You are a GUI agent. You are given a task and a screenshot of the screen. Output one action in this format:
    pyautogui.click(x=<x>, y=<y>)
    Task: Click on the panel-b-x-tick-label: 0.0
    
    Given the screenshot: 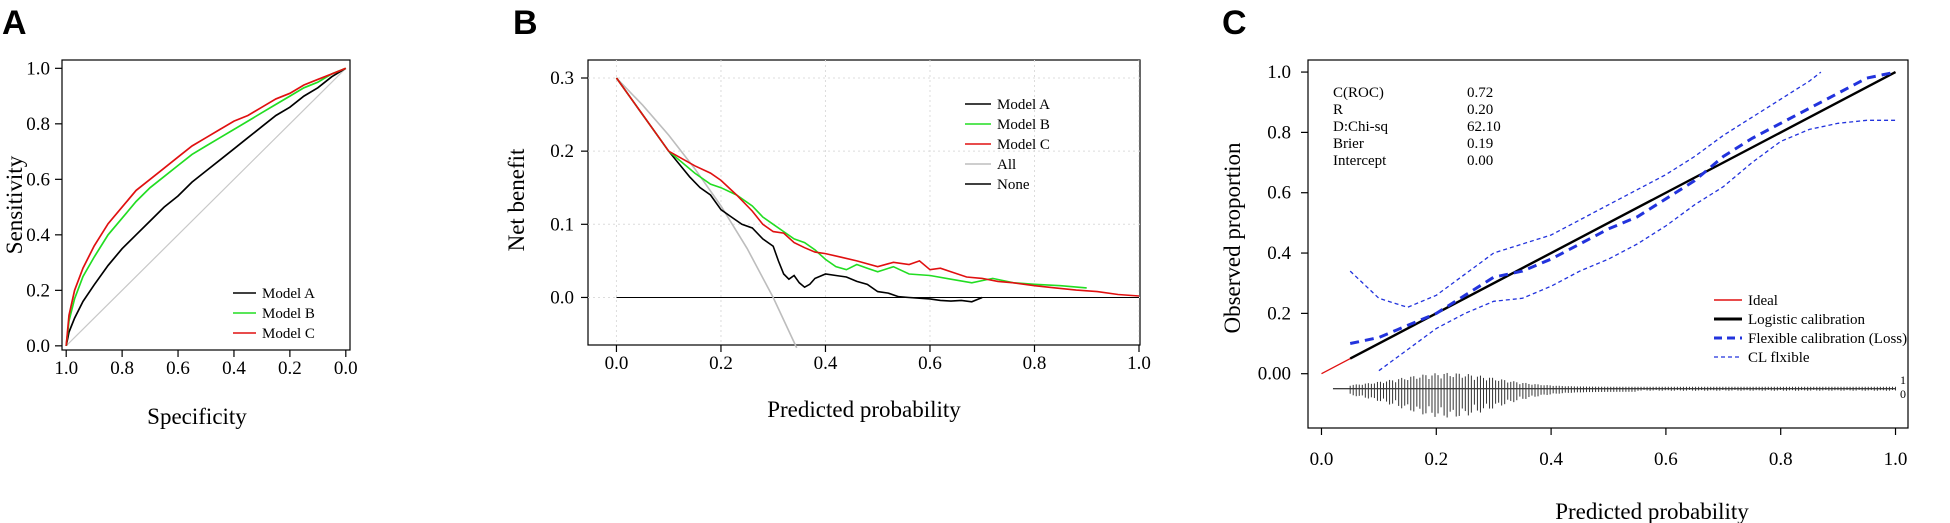 What is the action you would take?
    pyautogui.click(x=617, y=363)
    